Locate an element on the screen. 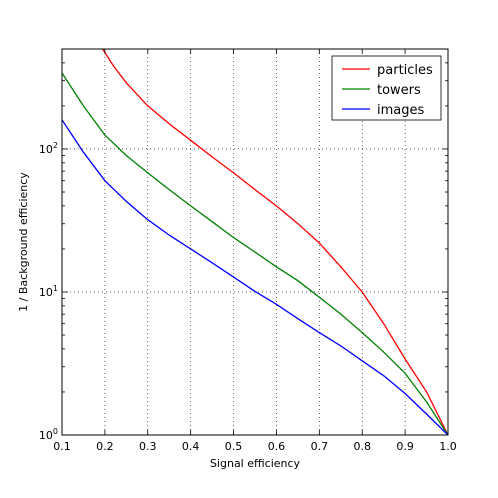  x-tick-label: 0.1 is located at coordinates (62, 446).